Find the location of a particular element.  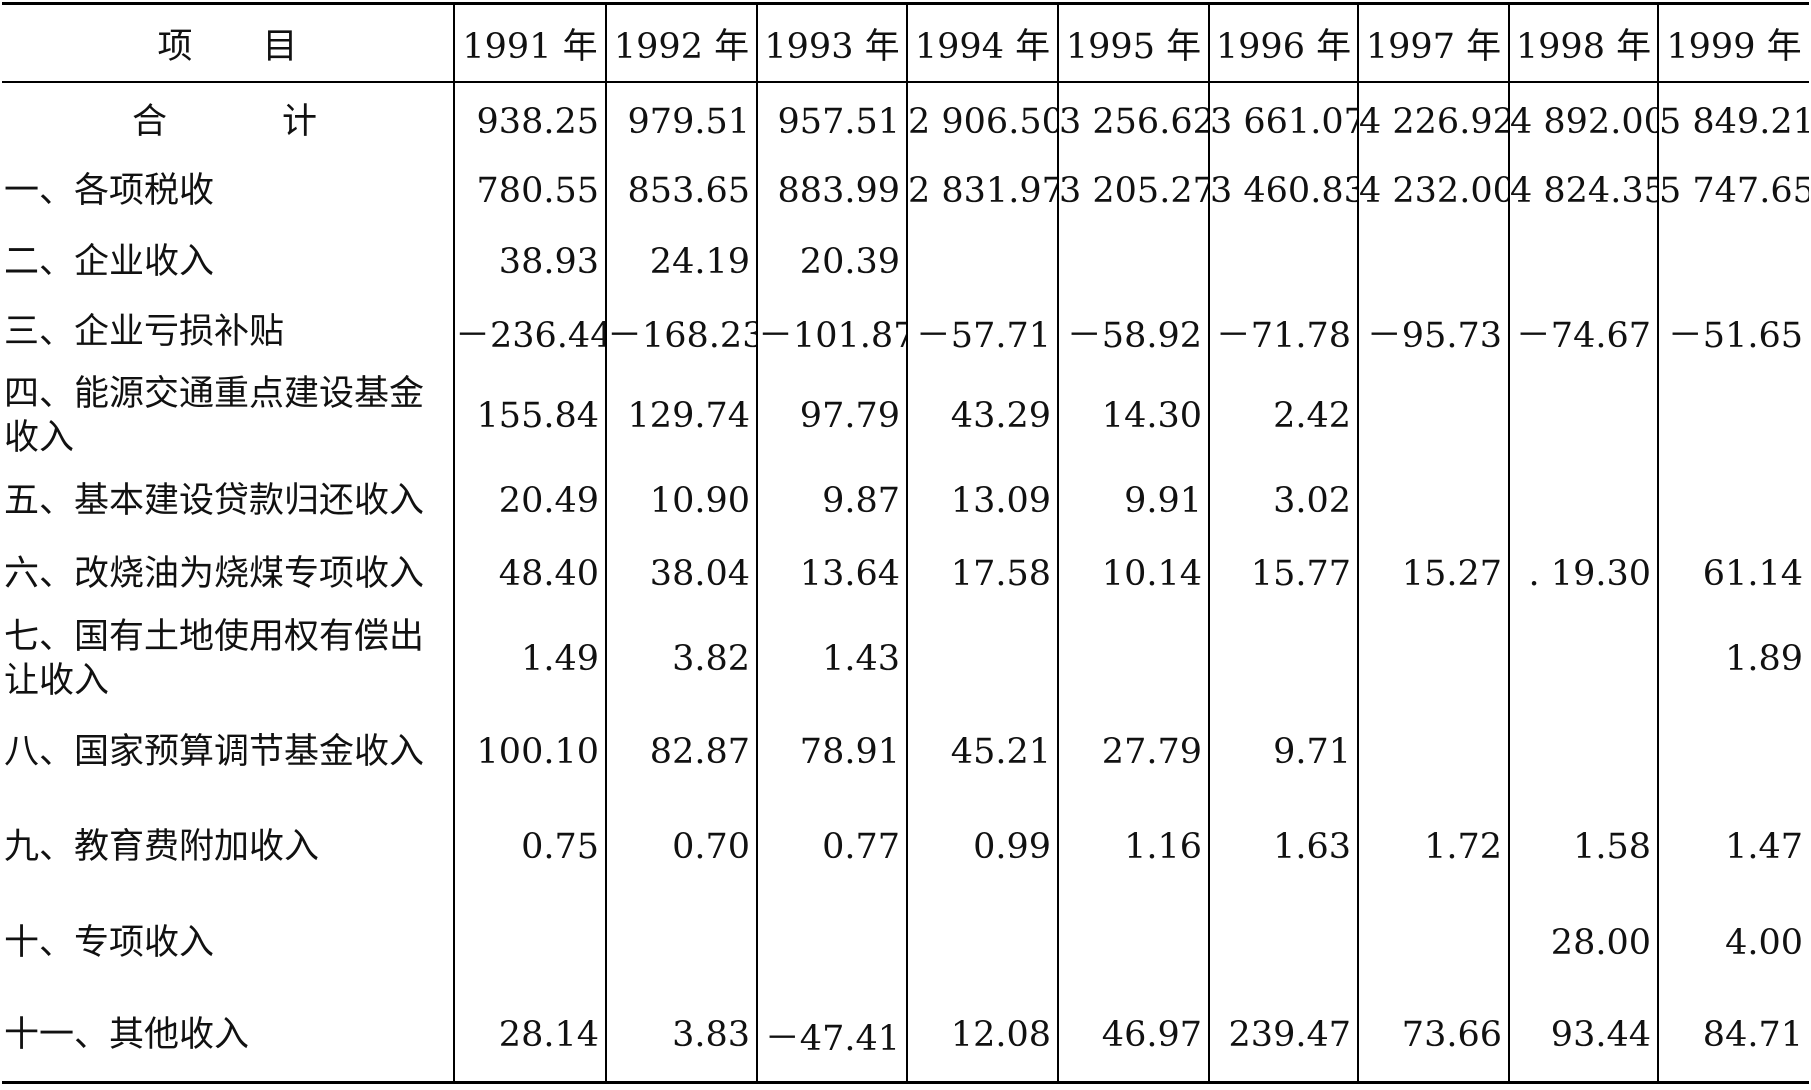

value-cell: 3 256.62 is located at coordinates (1133, 118).